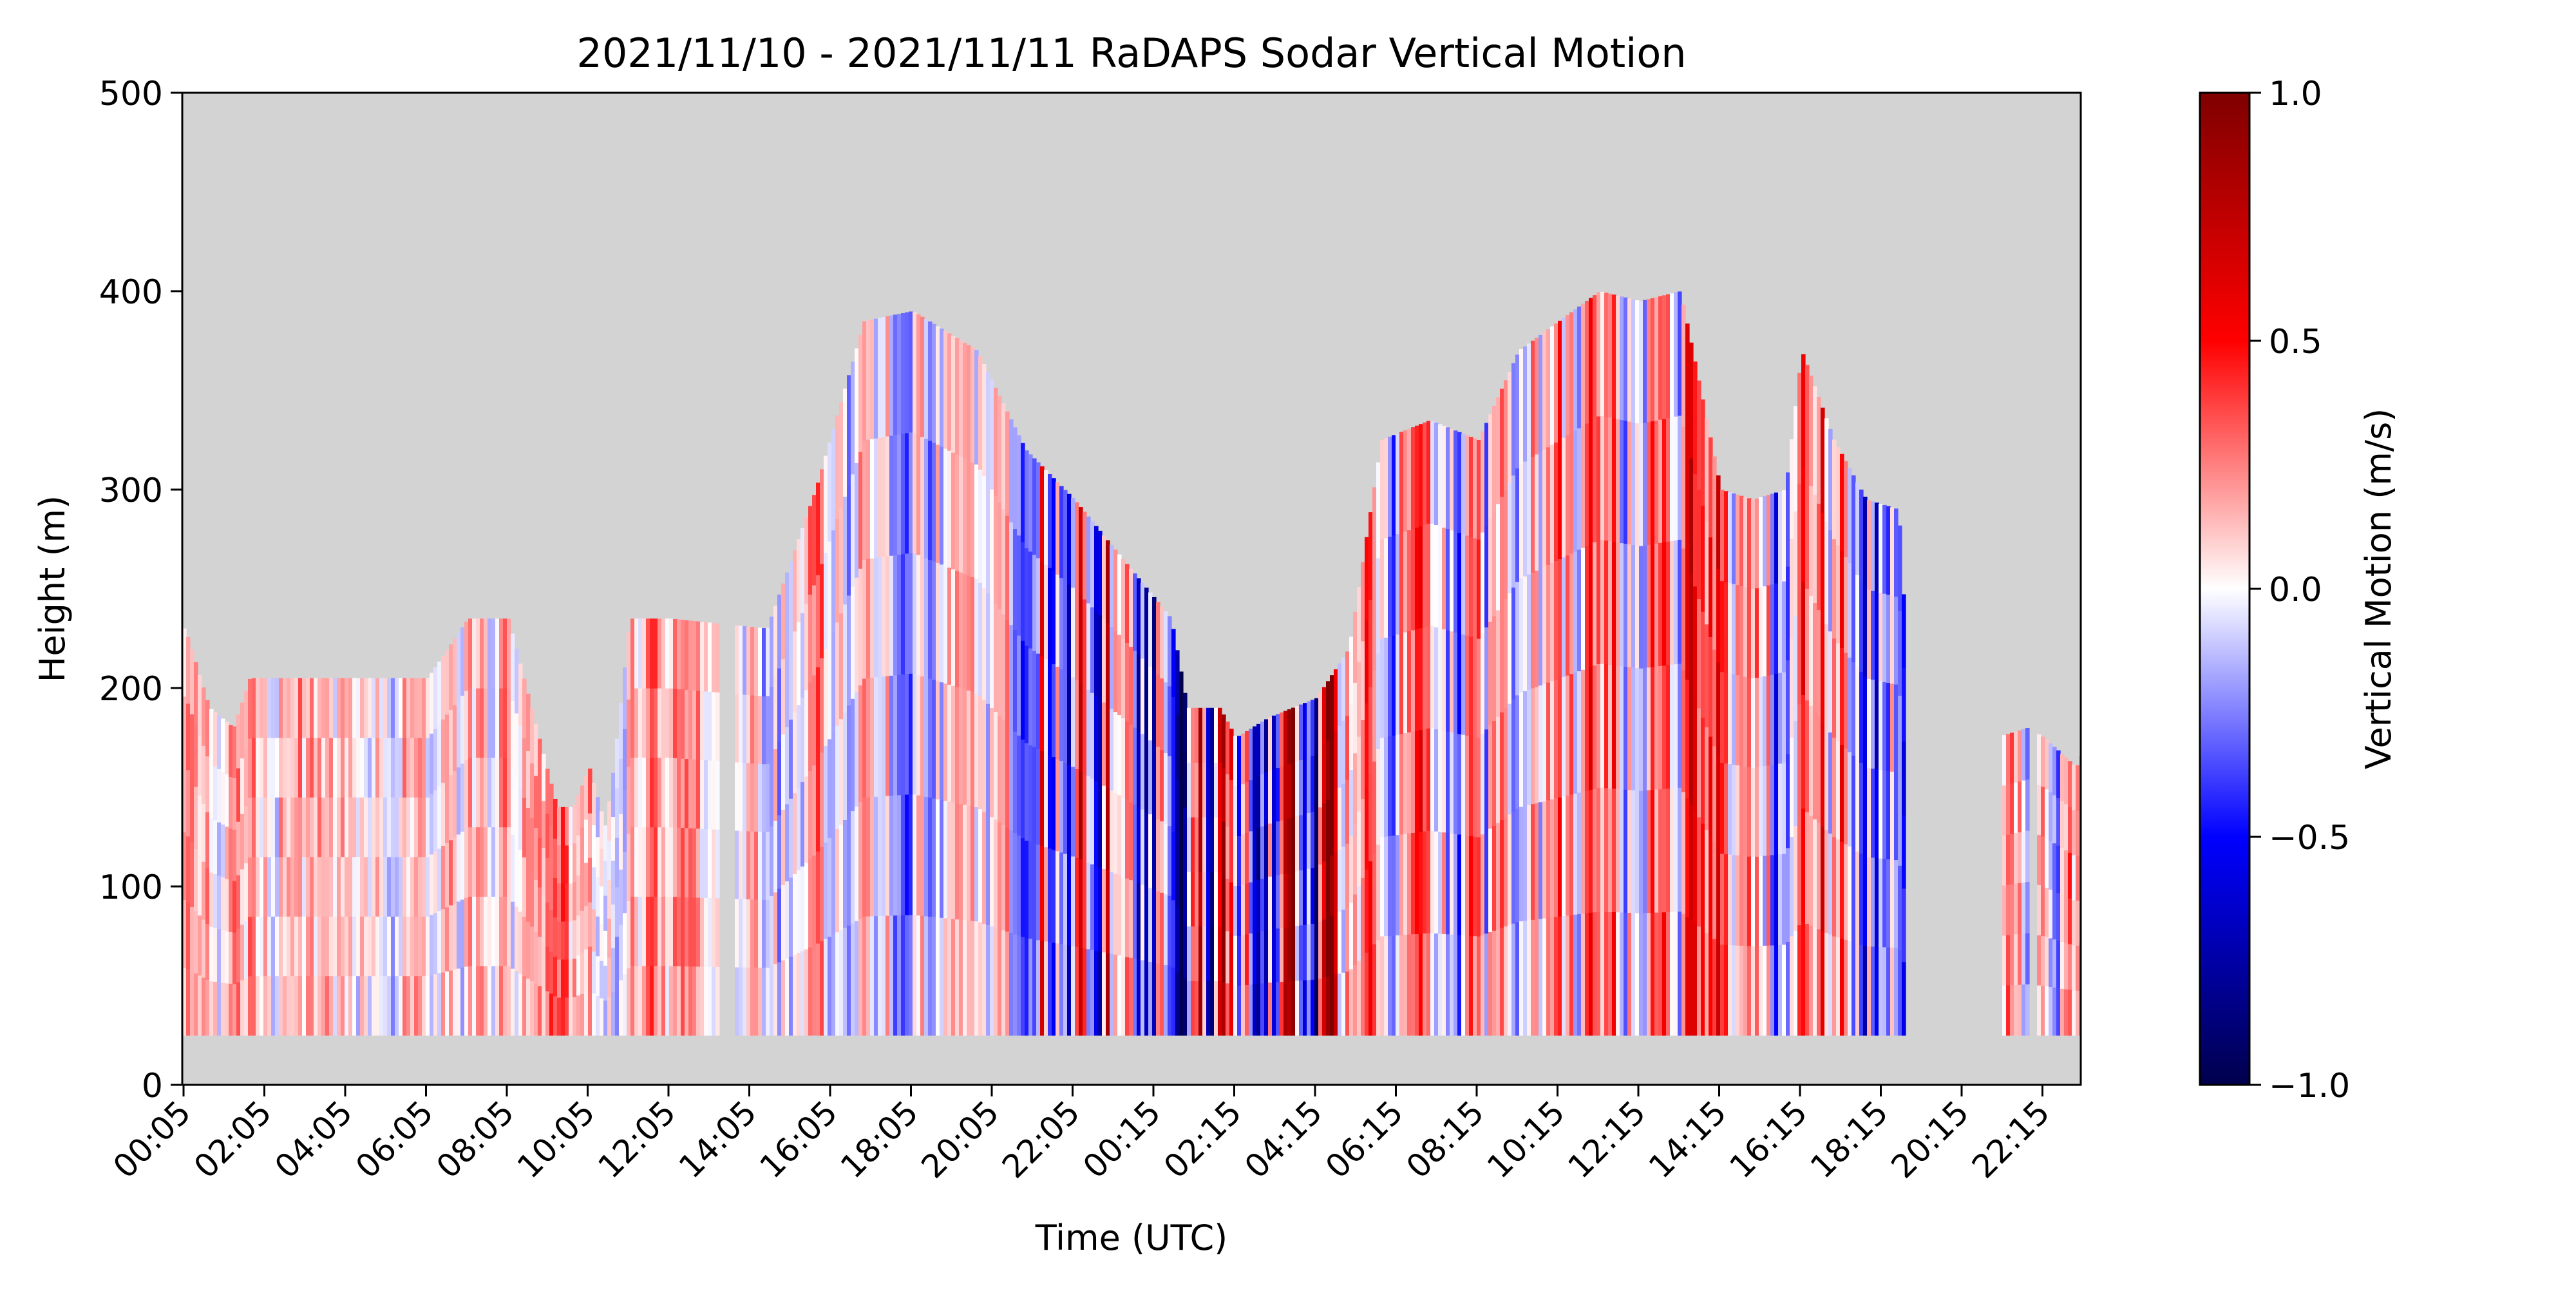 The width and height of the screenshot is (2576, 1291). What do you see at coordinates (1526, 1139) in the screenshot?
I see `x-tick-label: 10:15` at bounding box center [1526, 1139].